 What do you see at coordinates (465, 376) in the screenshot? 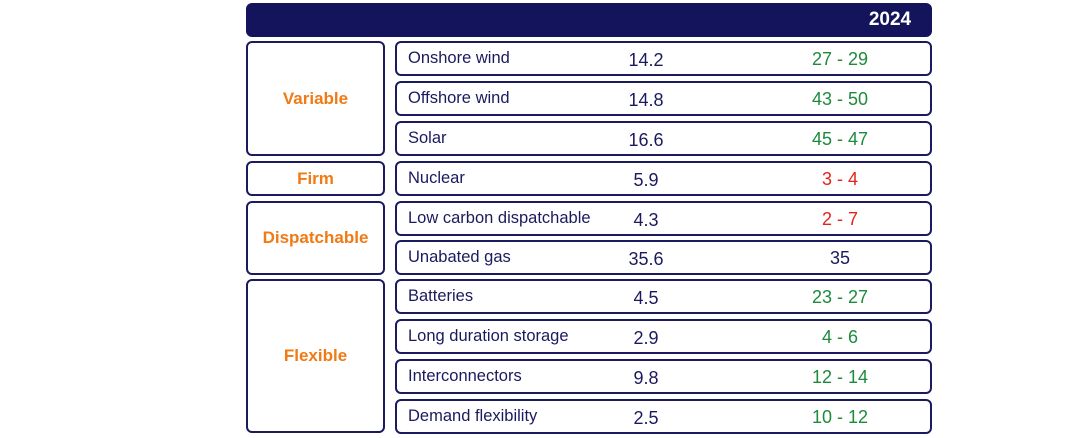
I see `technology-name: Interconnectors` at bounding box center [465, 376].